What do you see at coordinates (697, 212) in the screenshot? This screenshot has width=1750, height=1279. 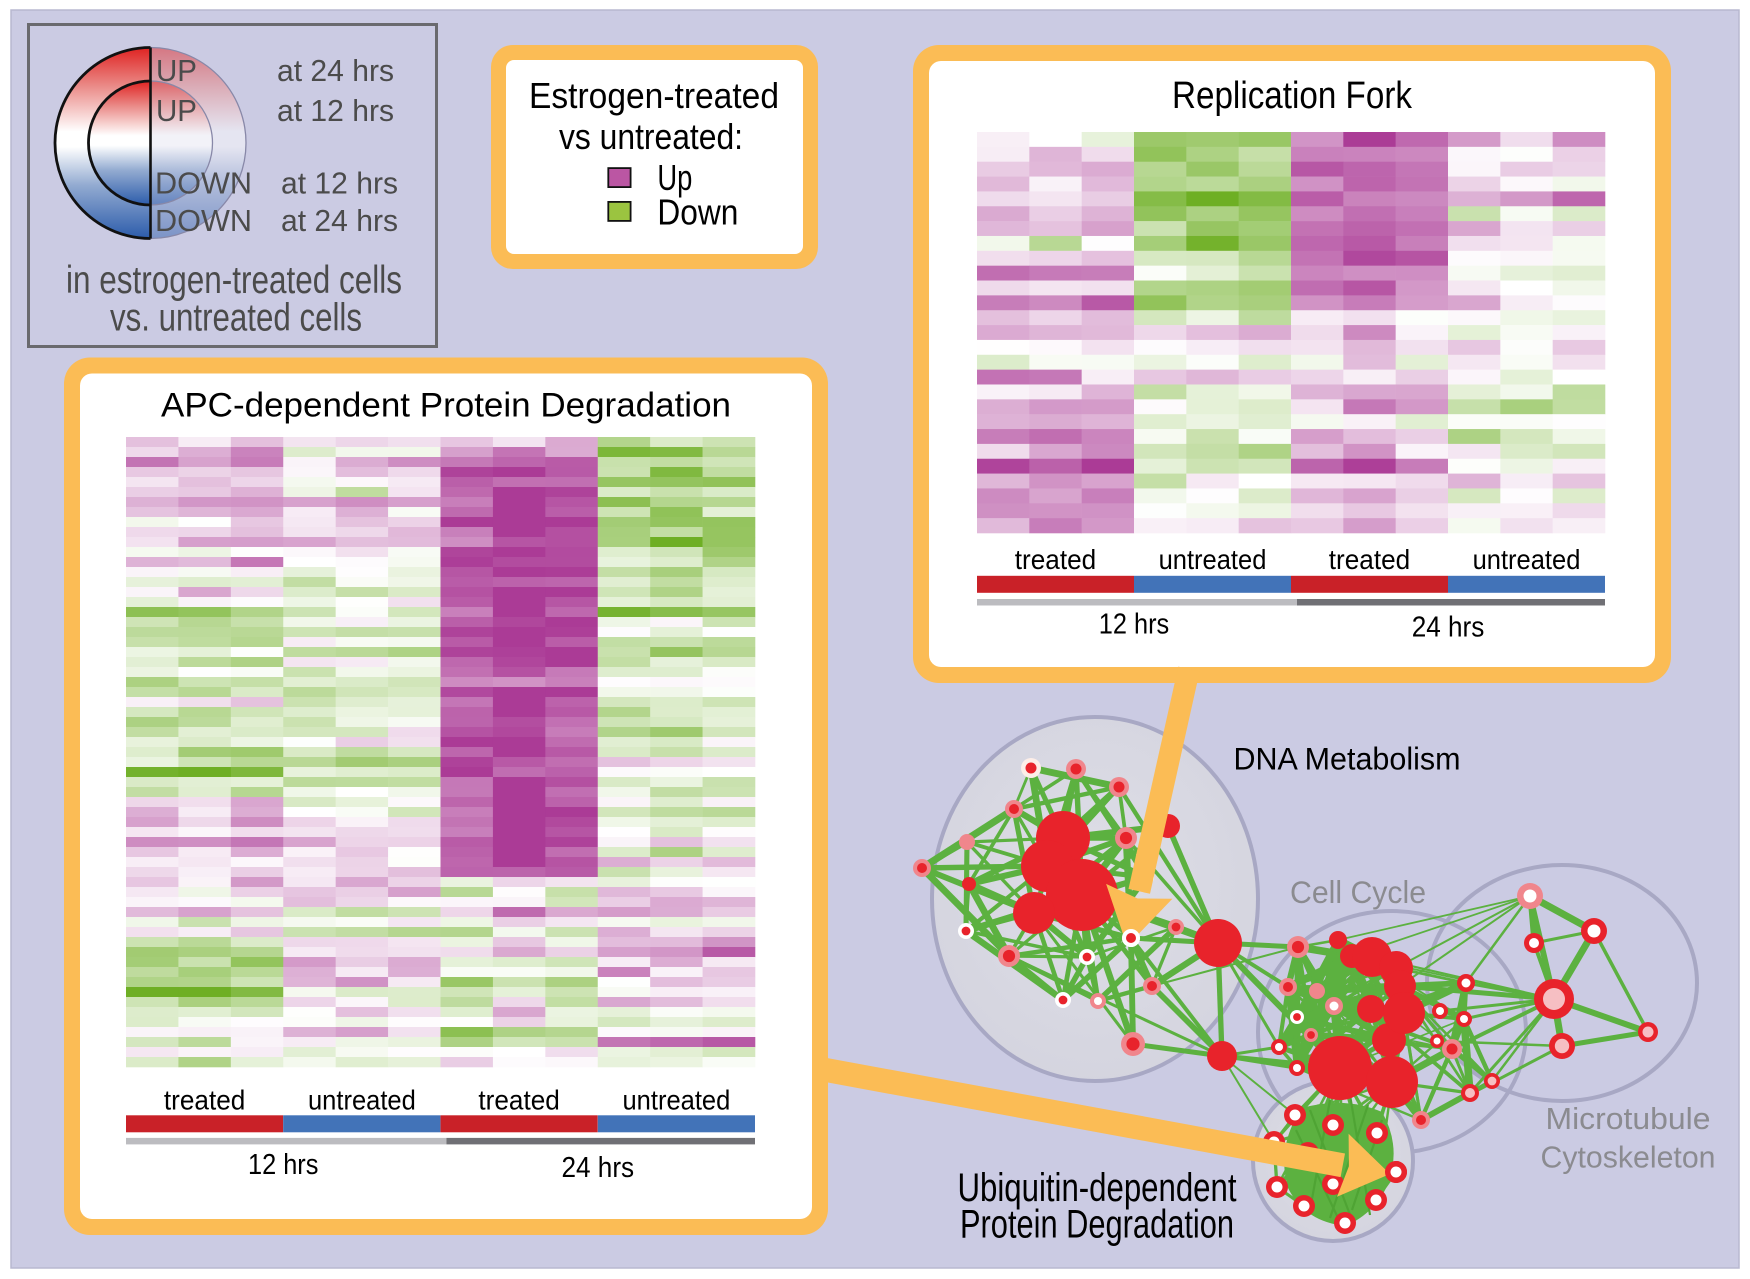 I see `svg-text: Down` at bounding box center [697, 212].